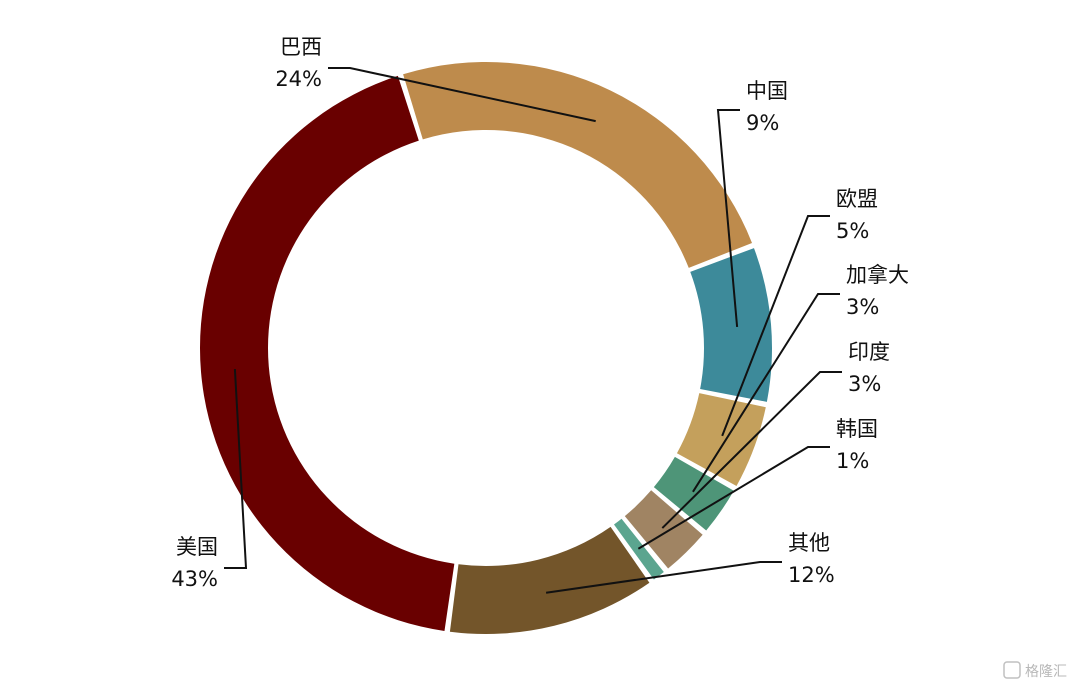  Describe the element at coordinates (298, 79) in the screenshot. I see `slice-value-label-8: 24%` at that location.